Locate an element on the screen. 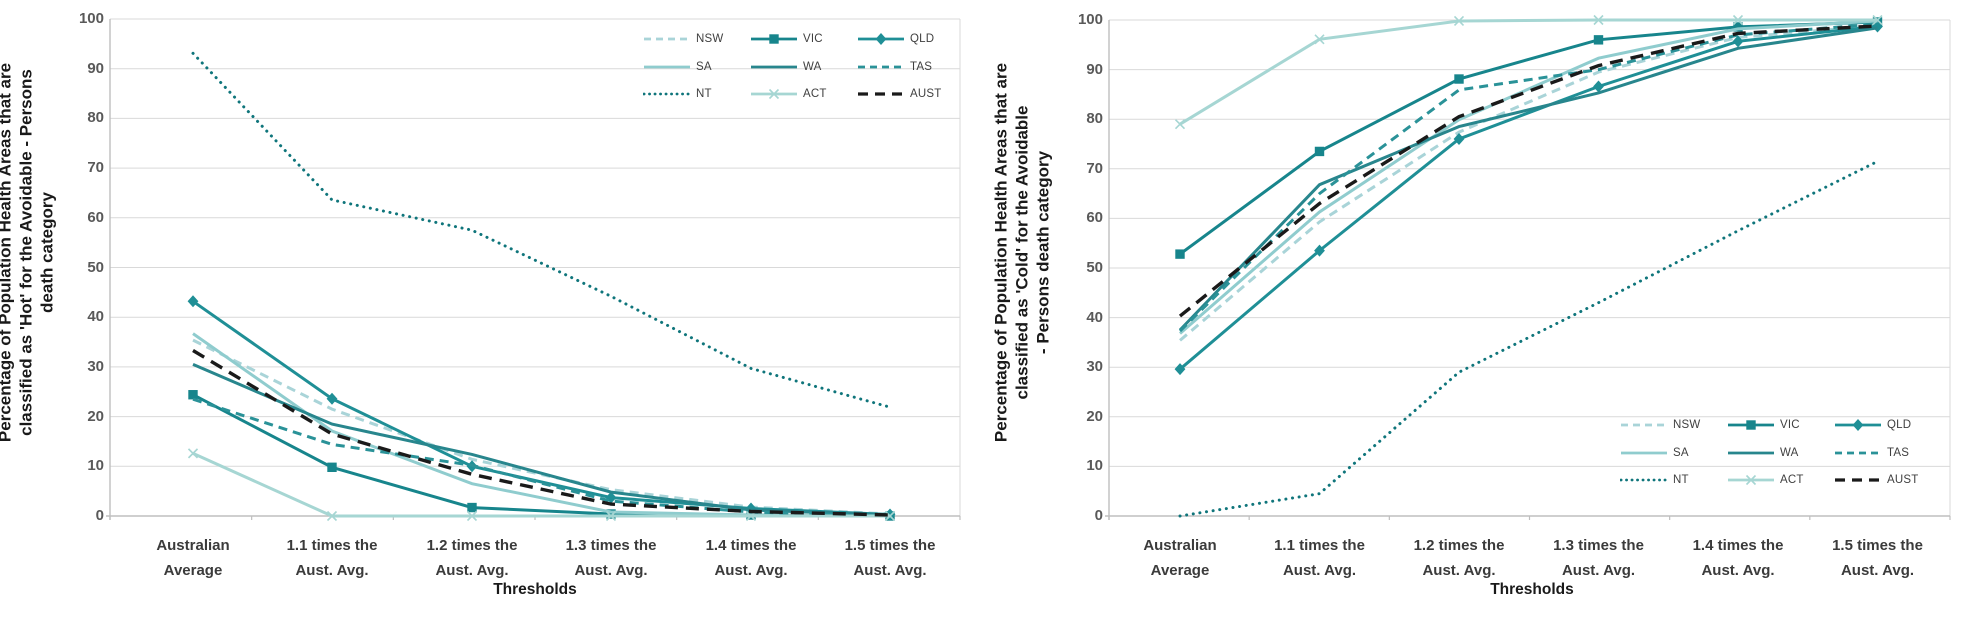 Image resolution: width=1967 pixels, height=630 pixels. legend-item-qld: QLD is located at coordinates (895, 39).